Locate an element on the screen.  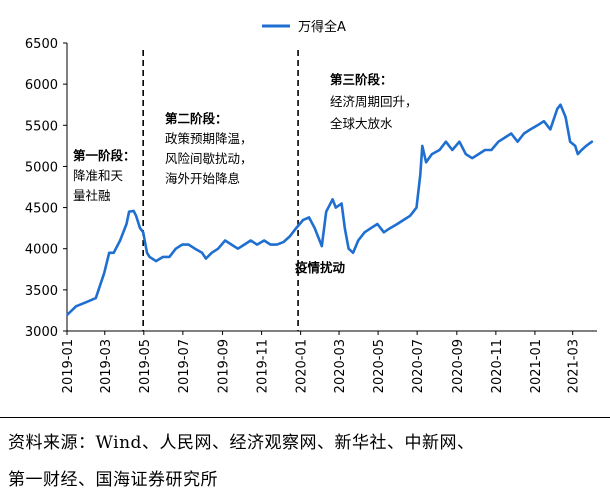
source-line-2: 第一财经、国海证券研究所 is located at coordinates (113, 480).